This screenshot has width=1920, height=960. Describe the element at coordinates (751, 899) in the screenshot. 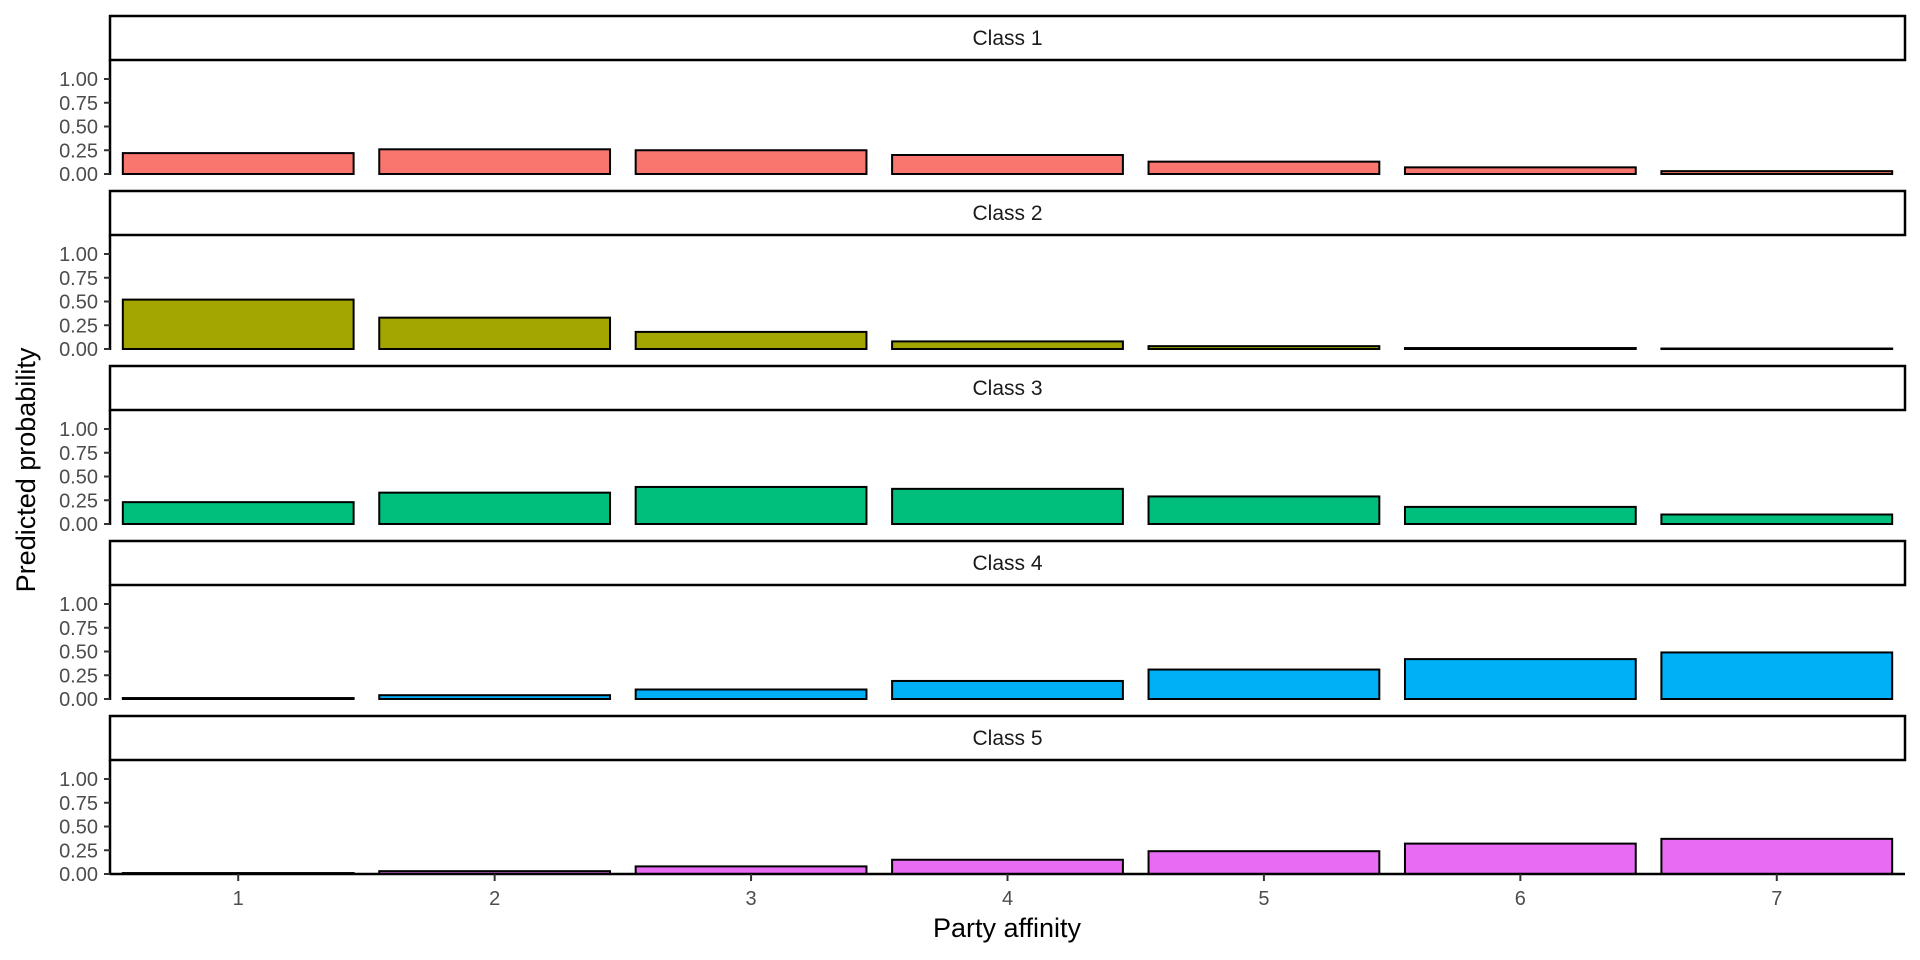

I see `x-tick-label: 3` at that location.